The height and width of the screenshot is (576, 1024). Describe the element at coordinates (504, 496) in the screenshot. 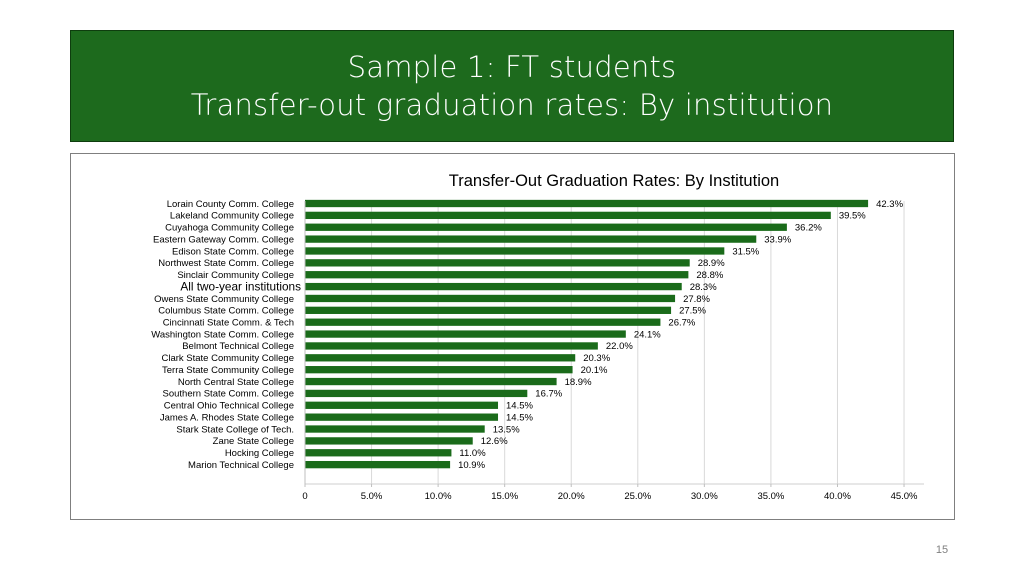

I see `x-tick-label: 15.0%` at that location.